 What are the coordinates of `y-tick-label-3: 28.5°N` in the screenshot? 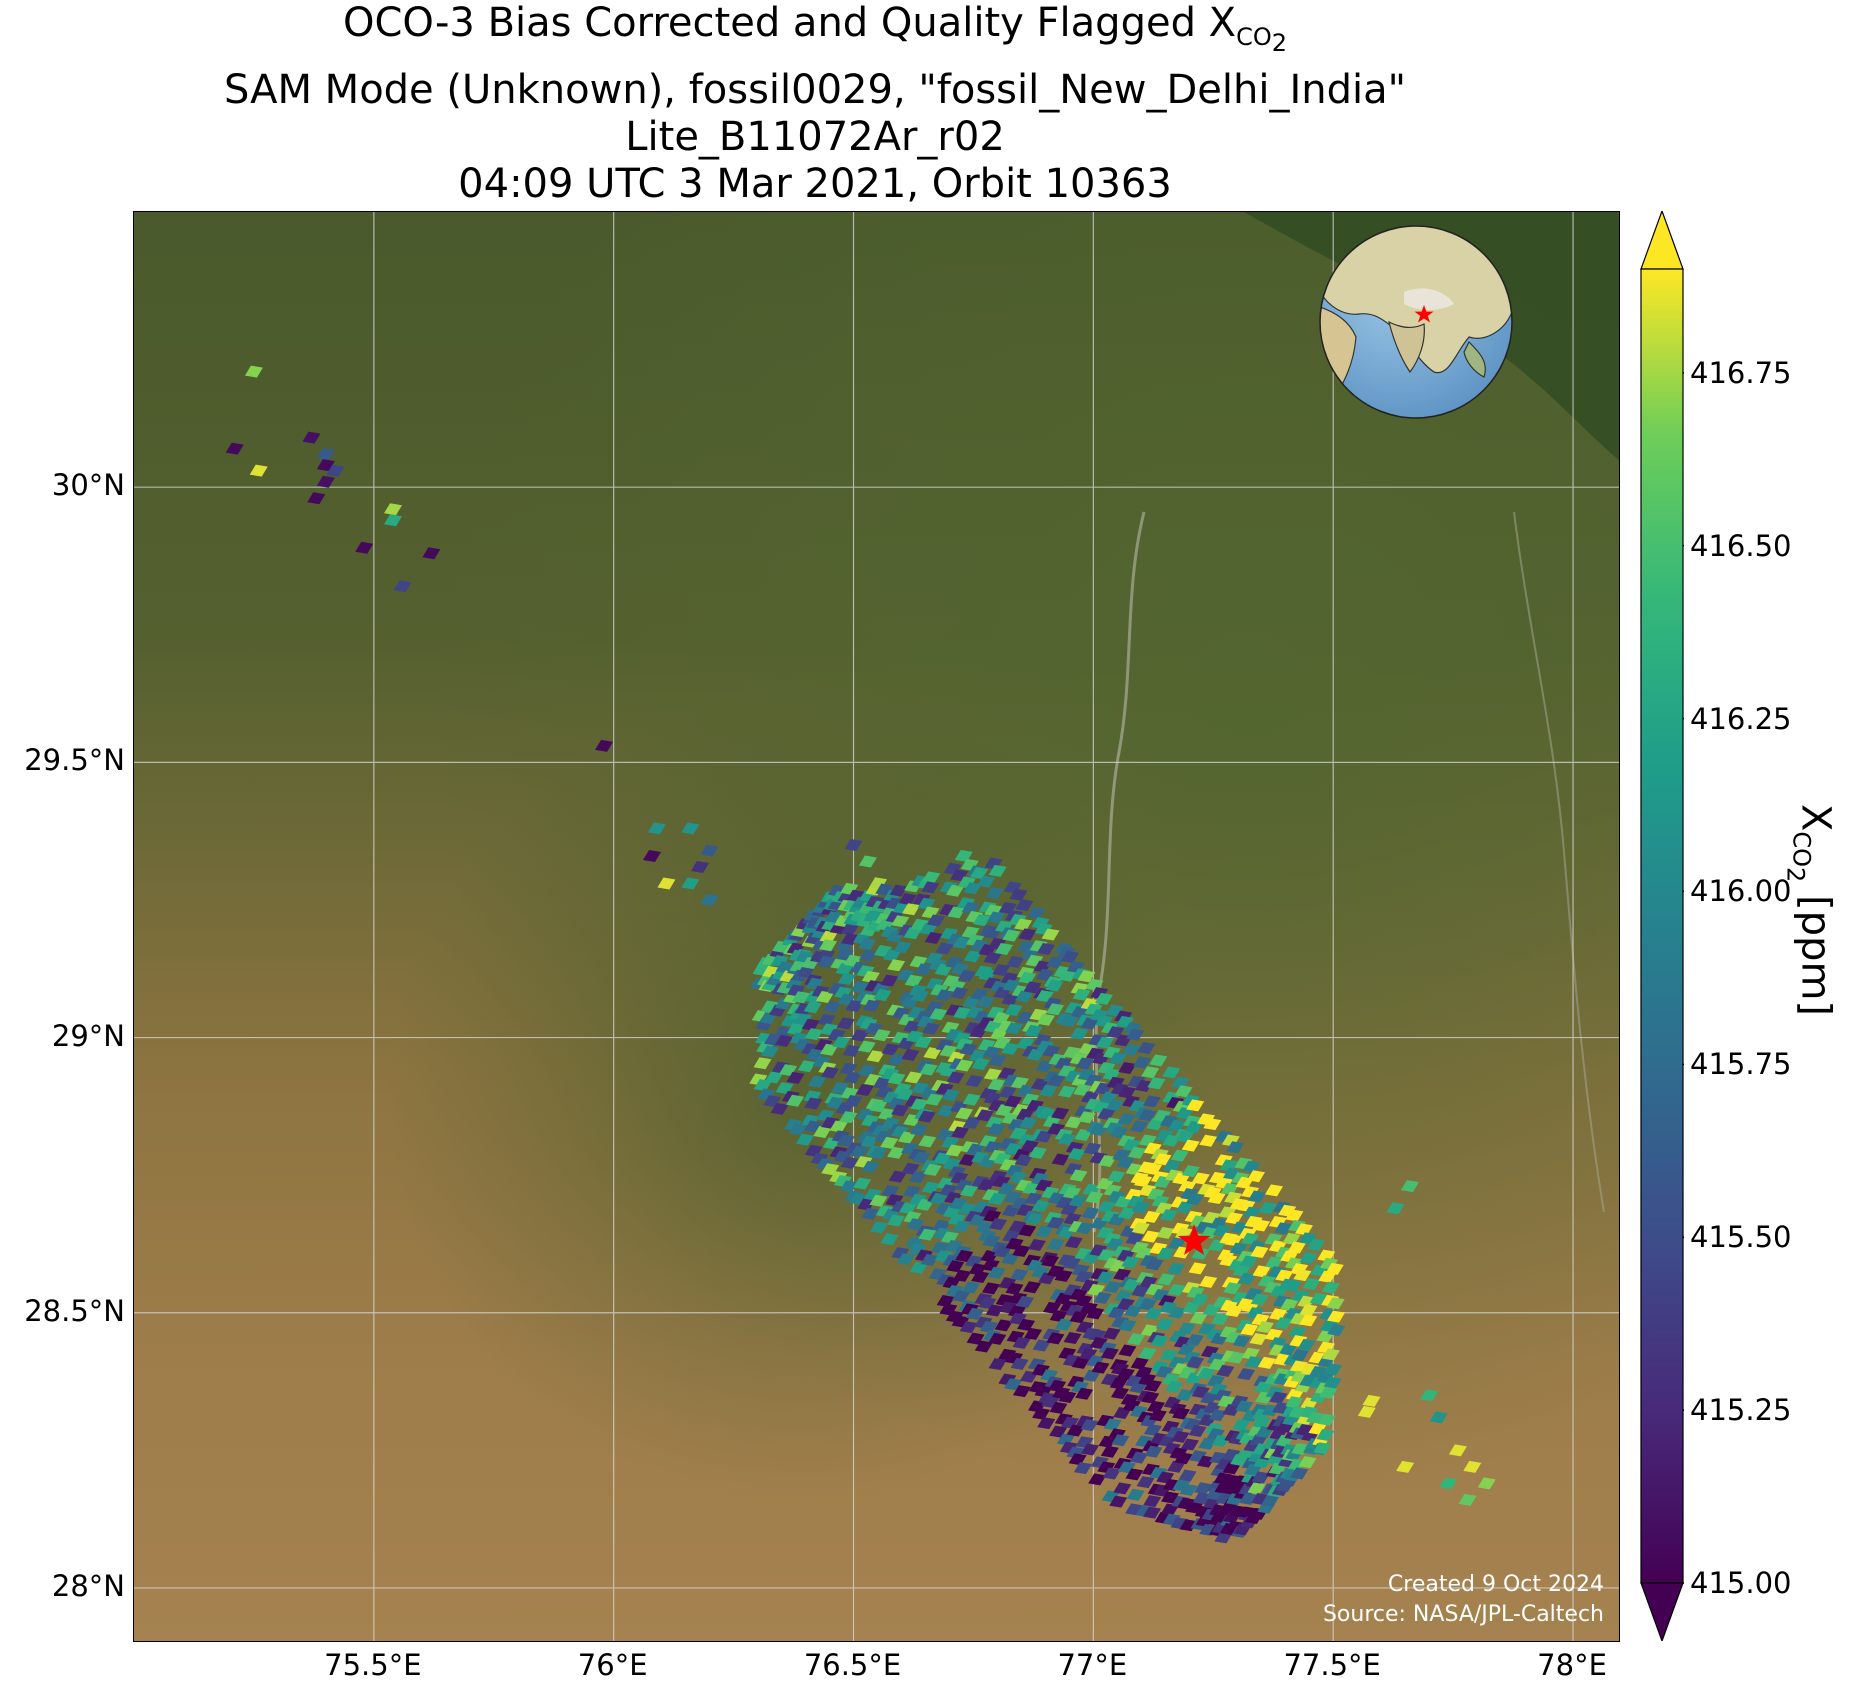 It's located at (74, 1310).